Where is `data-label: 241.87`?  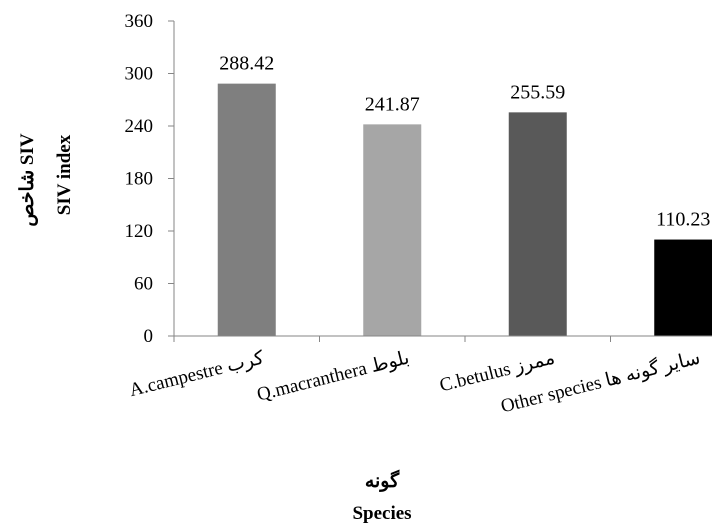 data-label: 241.87 is located at coordinates (392, 104).